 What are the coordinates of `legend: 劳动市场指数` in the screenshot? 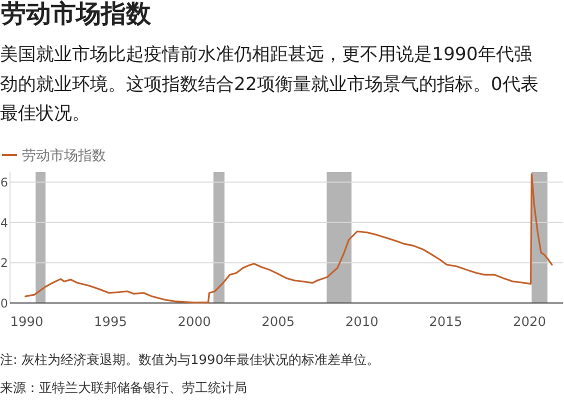 It's located at (54, 156).